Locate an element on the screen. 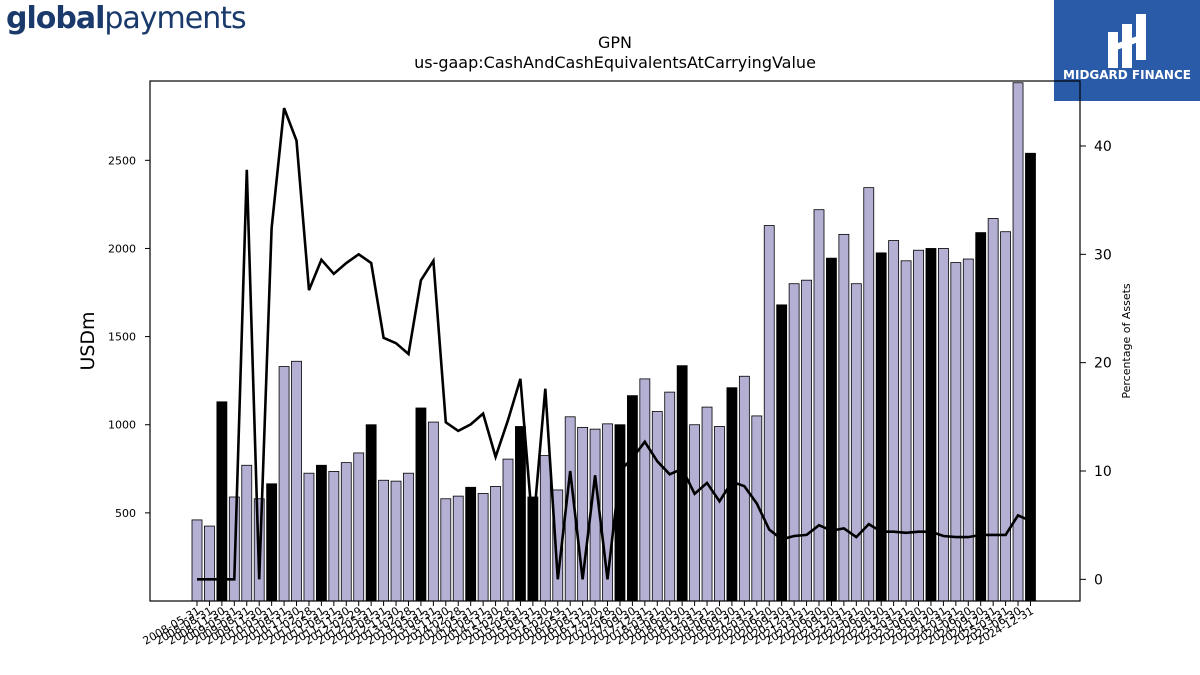  y-axis-left: 500 1000 1500 2000 2500 is located at coordinates (129, 337).